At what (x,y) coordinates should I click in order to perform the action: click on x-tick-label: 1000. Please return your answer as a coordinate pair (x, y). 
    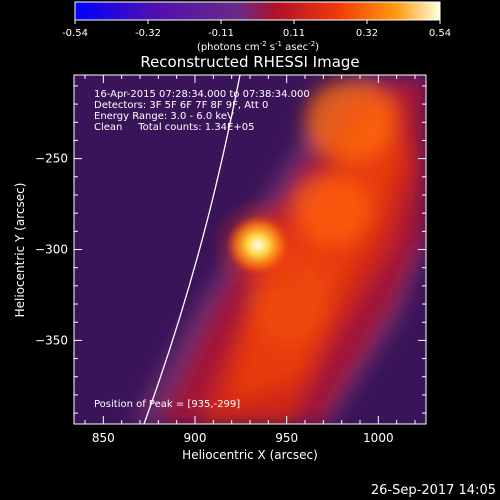
    Looking at the image, I should click on (378, 438).